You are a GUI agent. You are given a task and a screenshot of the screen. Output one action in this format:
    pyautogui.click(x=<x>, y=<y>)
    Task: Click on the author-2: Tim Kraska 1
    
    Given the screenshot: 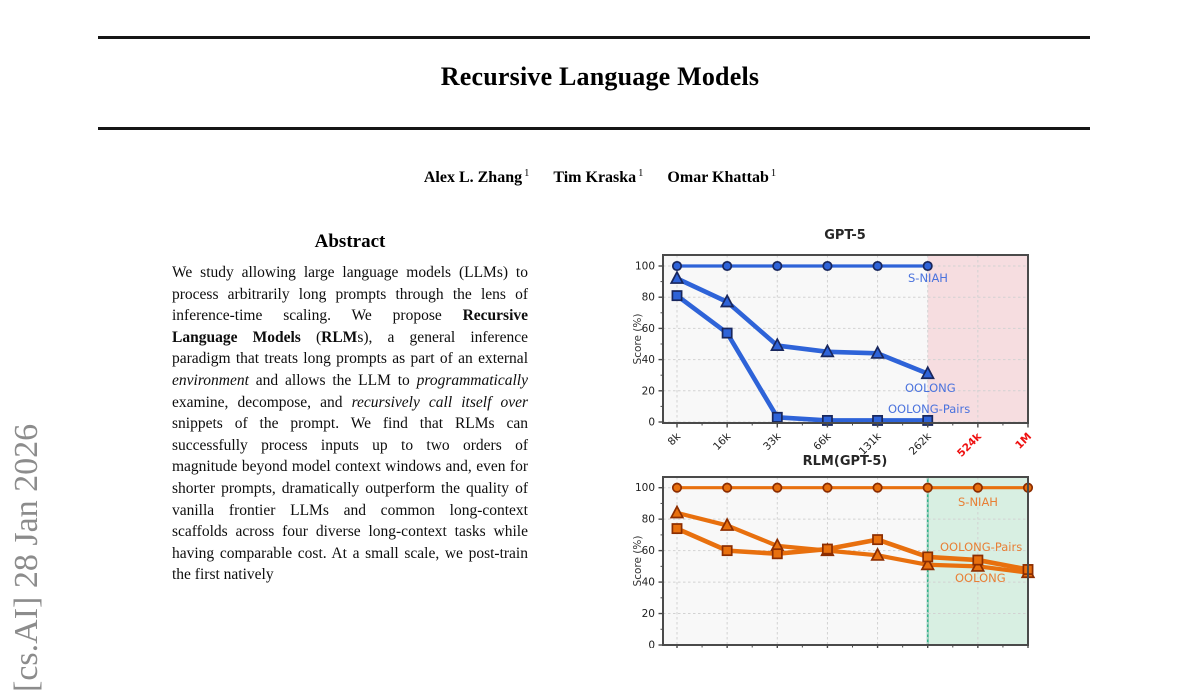 What is the action you would take?
    pyautogui.click(x=598, y=177)
    